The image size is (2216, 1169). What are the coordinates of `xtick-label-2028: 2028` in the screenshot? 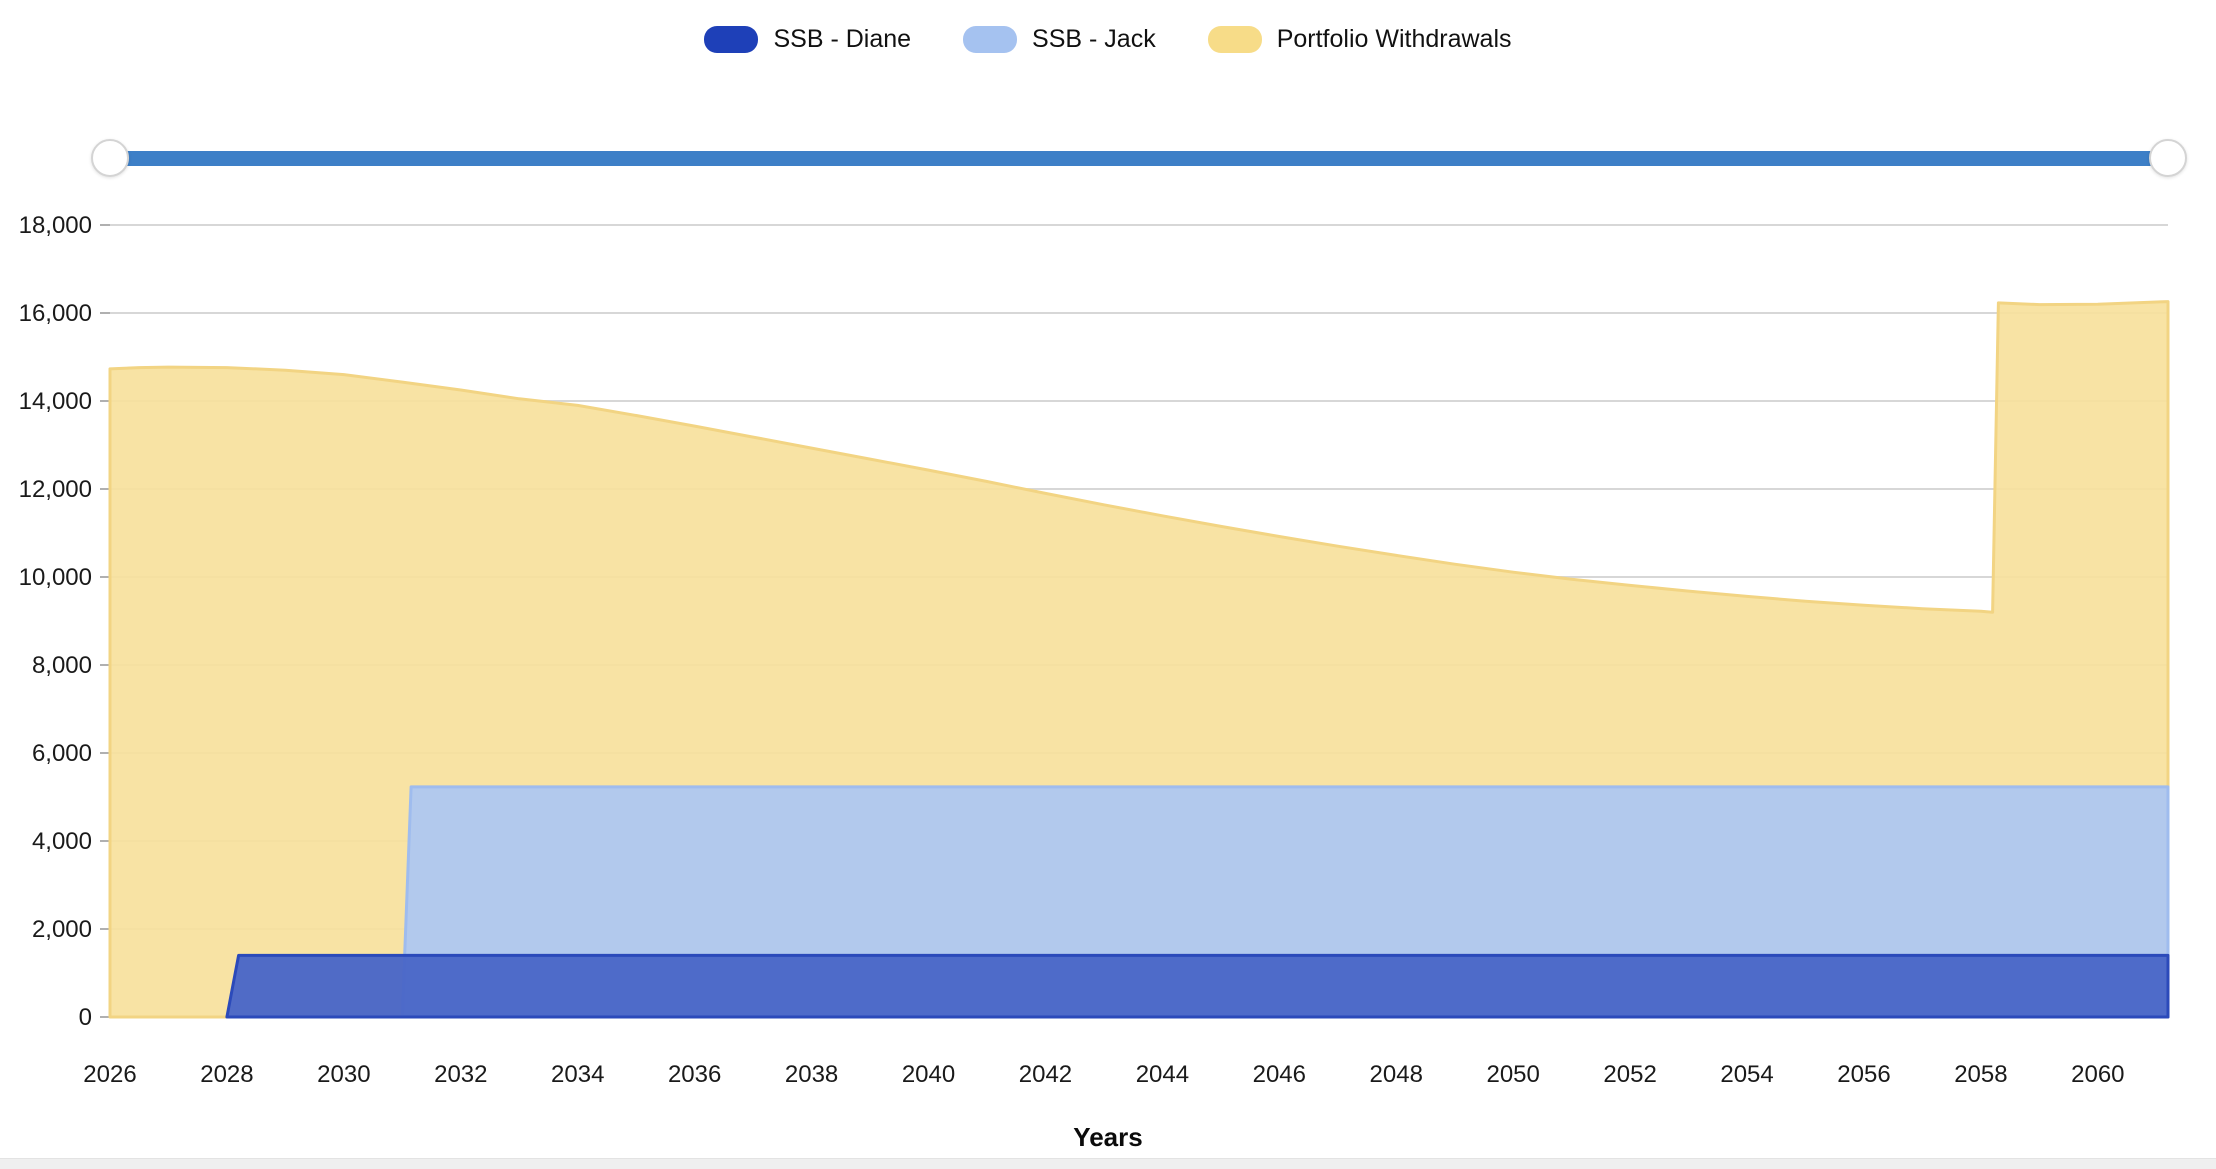 It's located at (226, 1074).